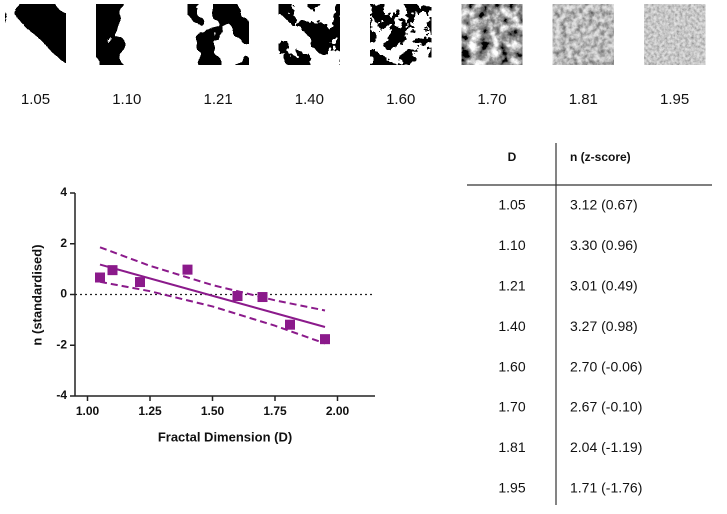  I want to click on thumbnail-label: 1.60, so click(400, 99).